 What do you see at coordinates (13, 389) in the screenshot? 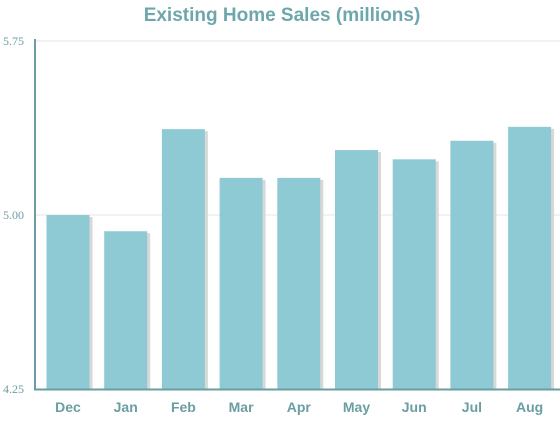
I see `y-tick-label: 4.25` at bounding box center [13, 389].